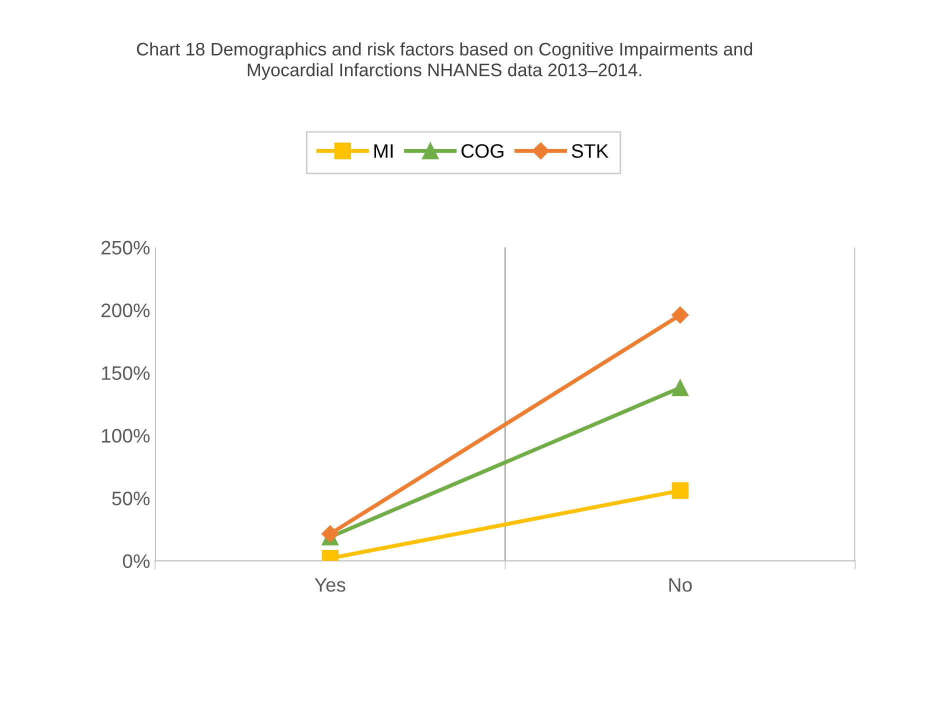 Image resolution: width=946 pixels, height=719 pixels. I want to click on y-tick-label: 0%, so click(136, 561).